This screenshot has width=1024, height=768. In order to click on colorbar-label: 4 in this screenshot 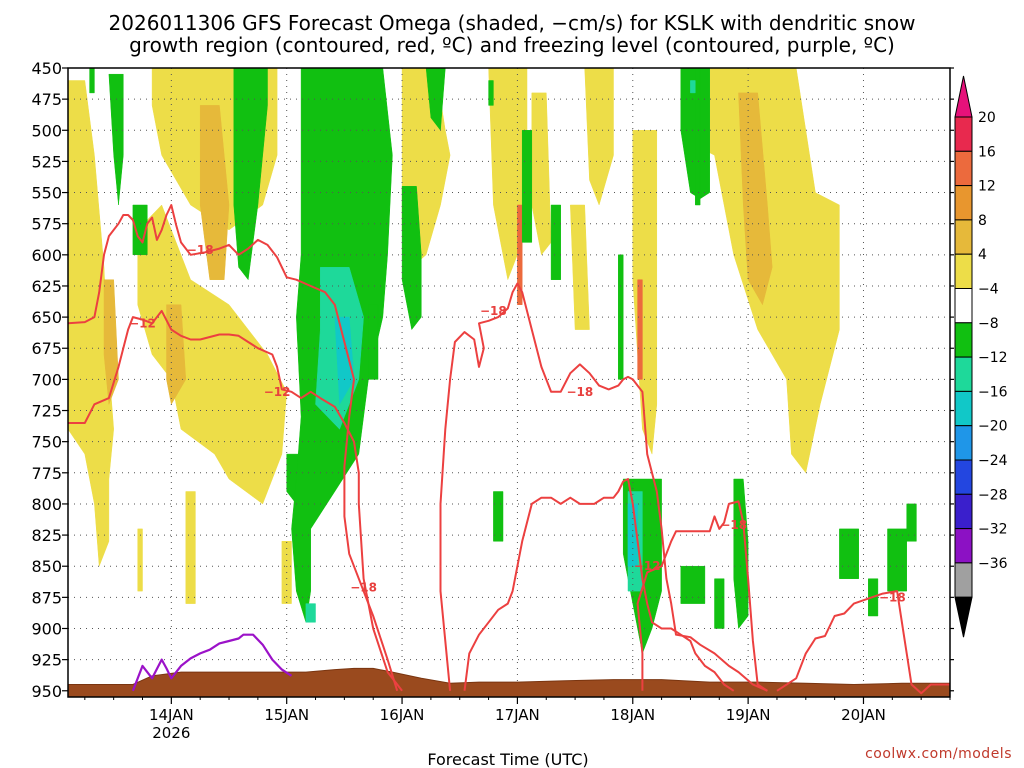, I will do `click(982, 255)`.